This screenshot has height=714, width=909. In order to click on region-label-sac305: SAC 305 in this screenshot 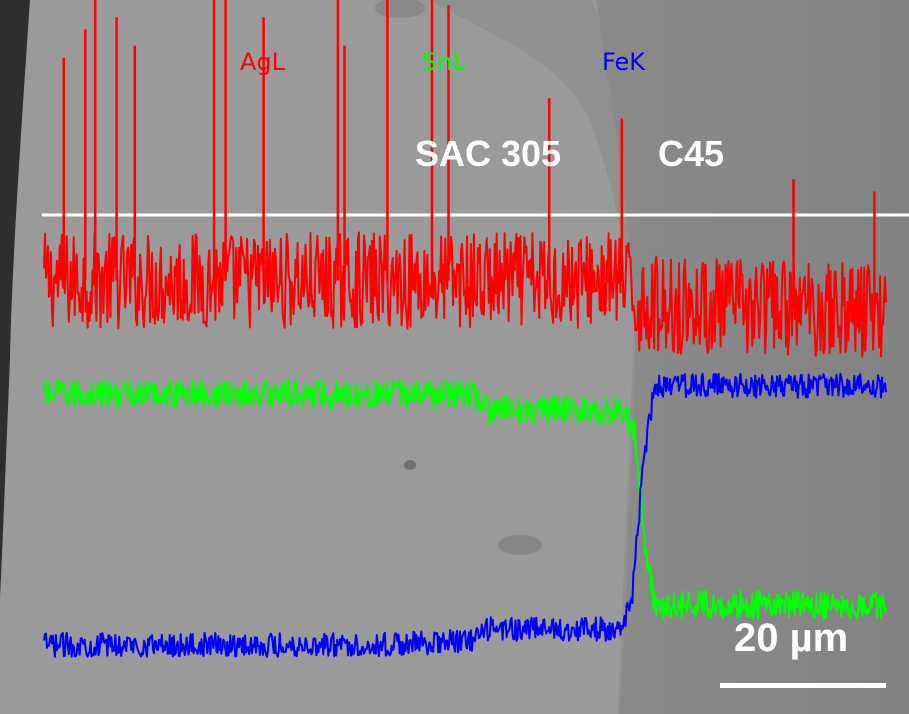, I will do `click(488, 153)`.